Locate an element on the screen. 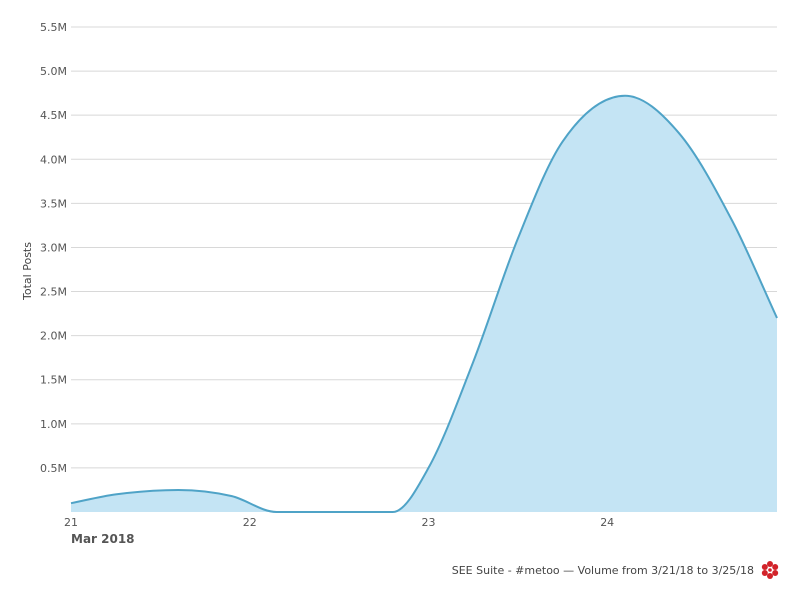  y-tick-label: 4.5M is located at coordinates (53, 115).